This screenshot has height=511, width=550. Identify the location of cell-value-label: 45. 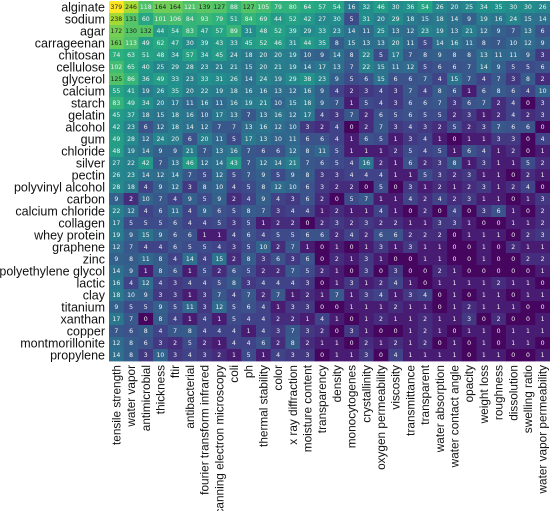
(116, 115).